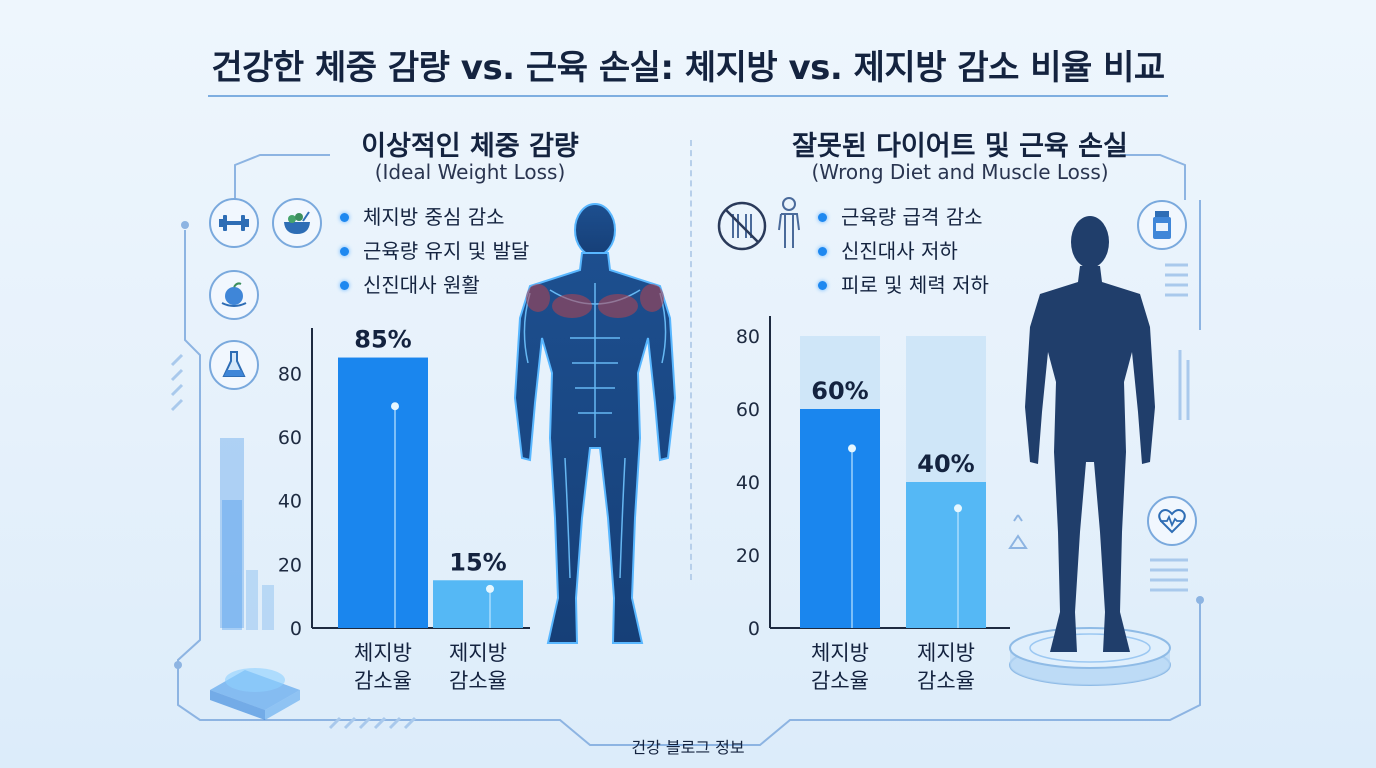  I want to click on right-panel-subtitle: (Wrong Diet and Muscle Loss), so click(960, 172).